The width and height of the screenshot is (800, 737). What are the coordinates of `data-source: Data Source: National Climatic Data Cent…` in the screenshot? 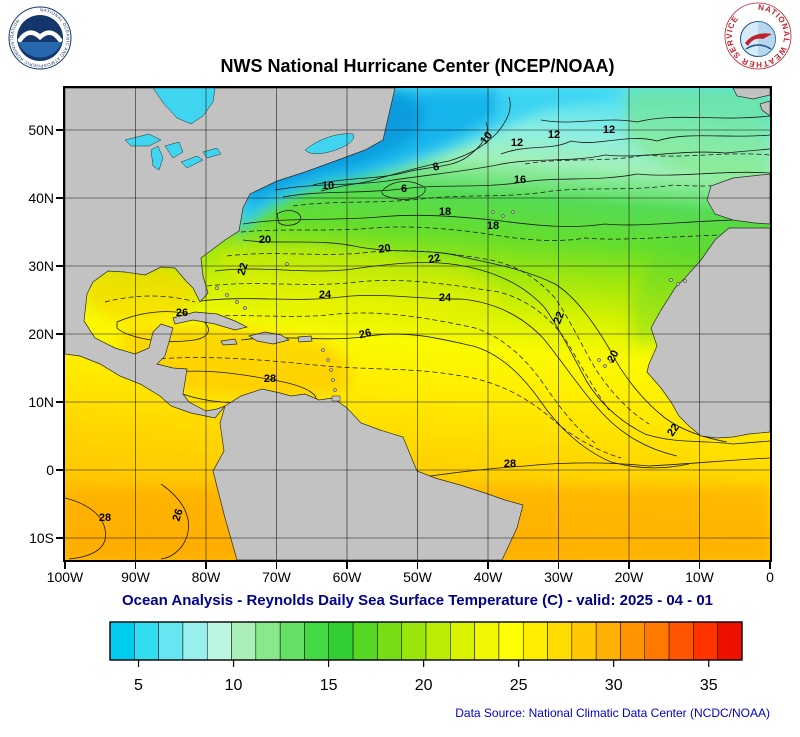 It's located at (612, 713).